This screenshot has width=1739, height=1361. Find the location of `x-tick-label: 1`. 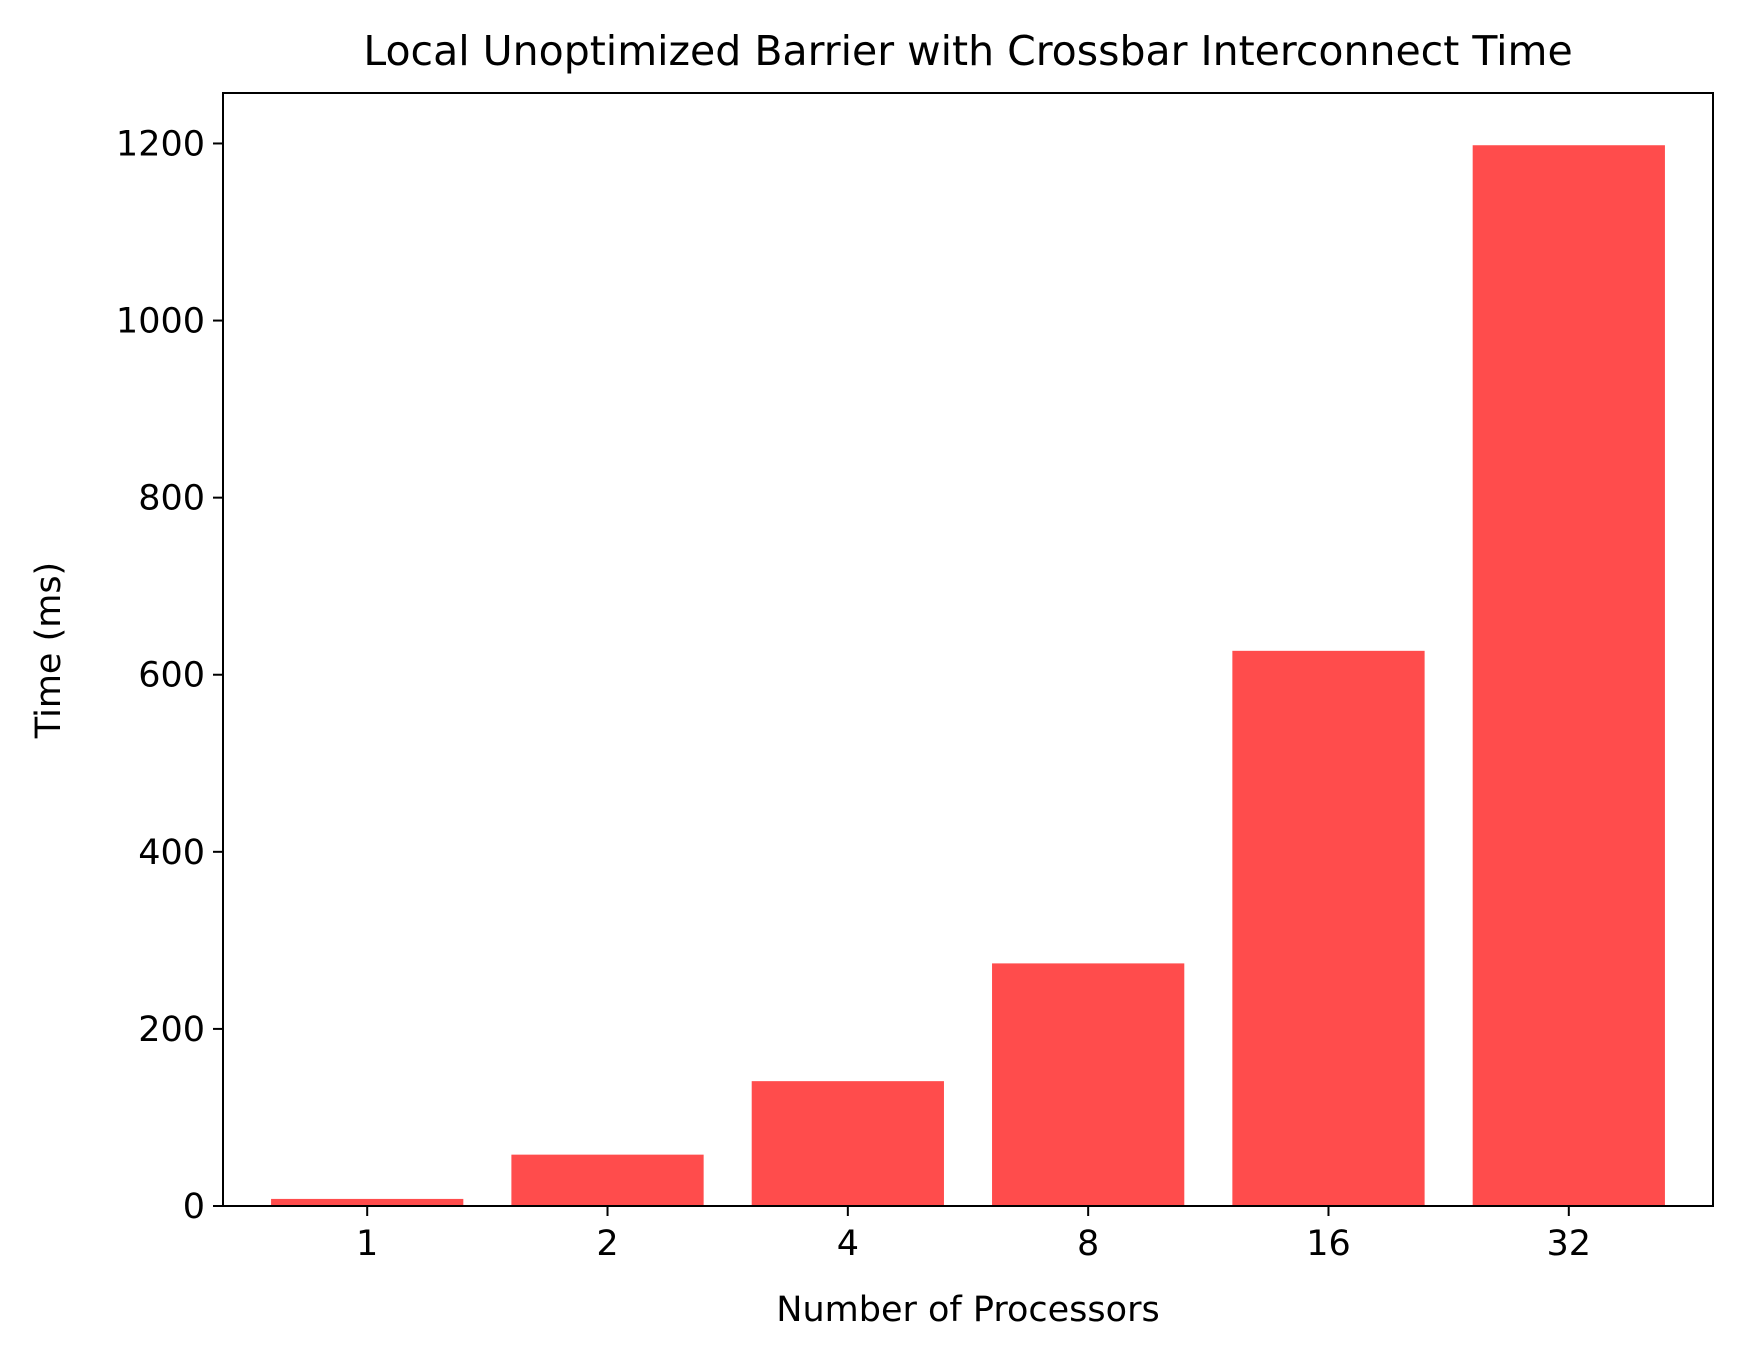

x-tick-label: 1 is located at coordinates (367, 1244).